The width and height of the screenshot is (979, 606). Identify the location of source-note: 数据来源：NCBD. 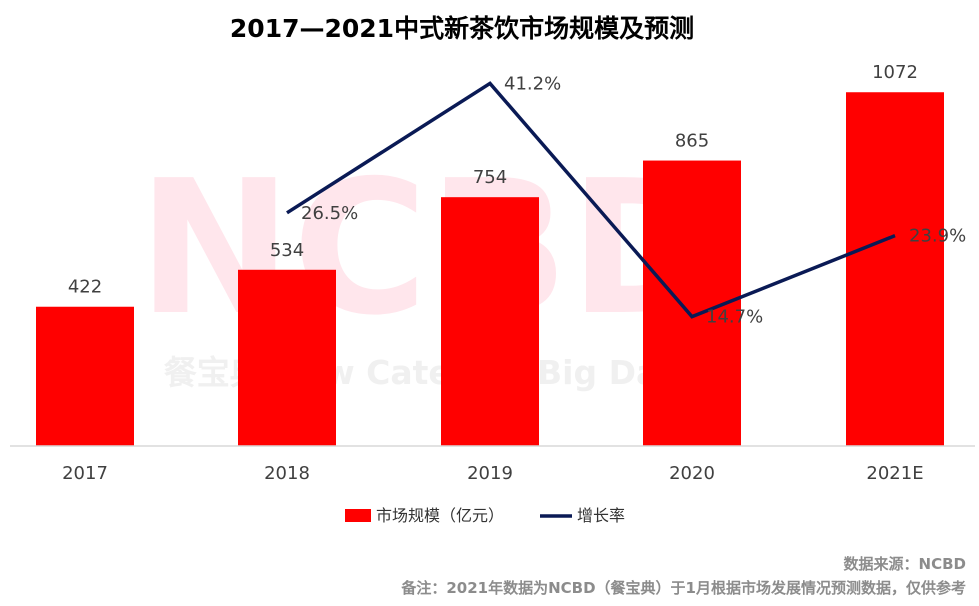
(905, 564).